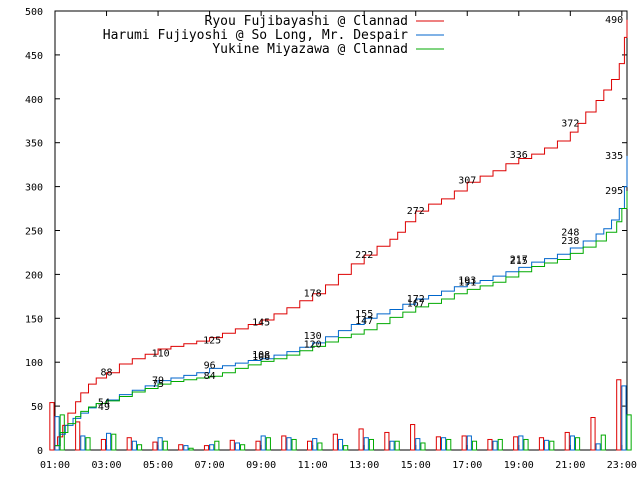 Image resolution: width=640 pixels, height=480 pixels. I want to click on legend-entry-label: Ryou Fujibayashi @ Clannad, so click(307, 21).